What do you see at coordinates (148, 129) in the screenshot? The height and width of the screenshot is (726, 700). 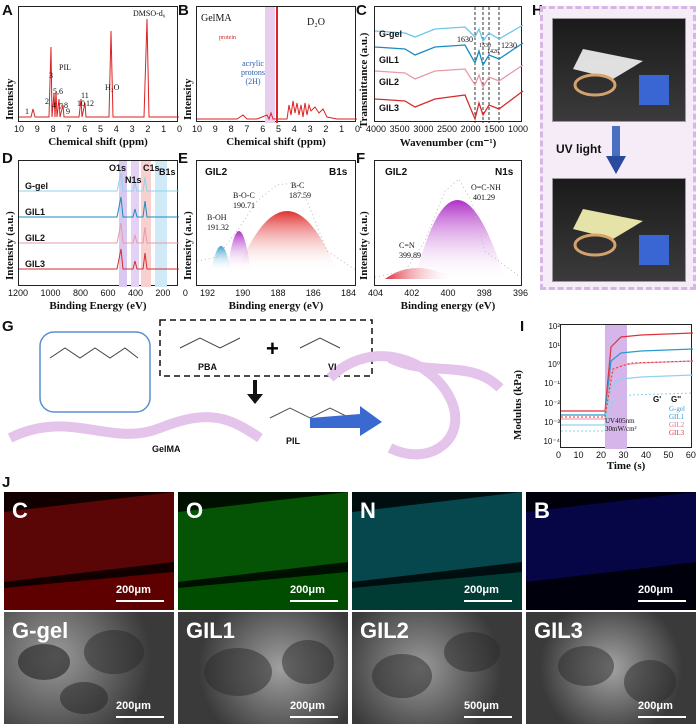 I see `tick: 2` at bounding box center [148, 129].